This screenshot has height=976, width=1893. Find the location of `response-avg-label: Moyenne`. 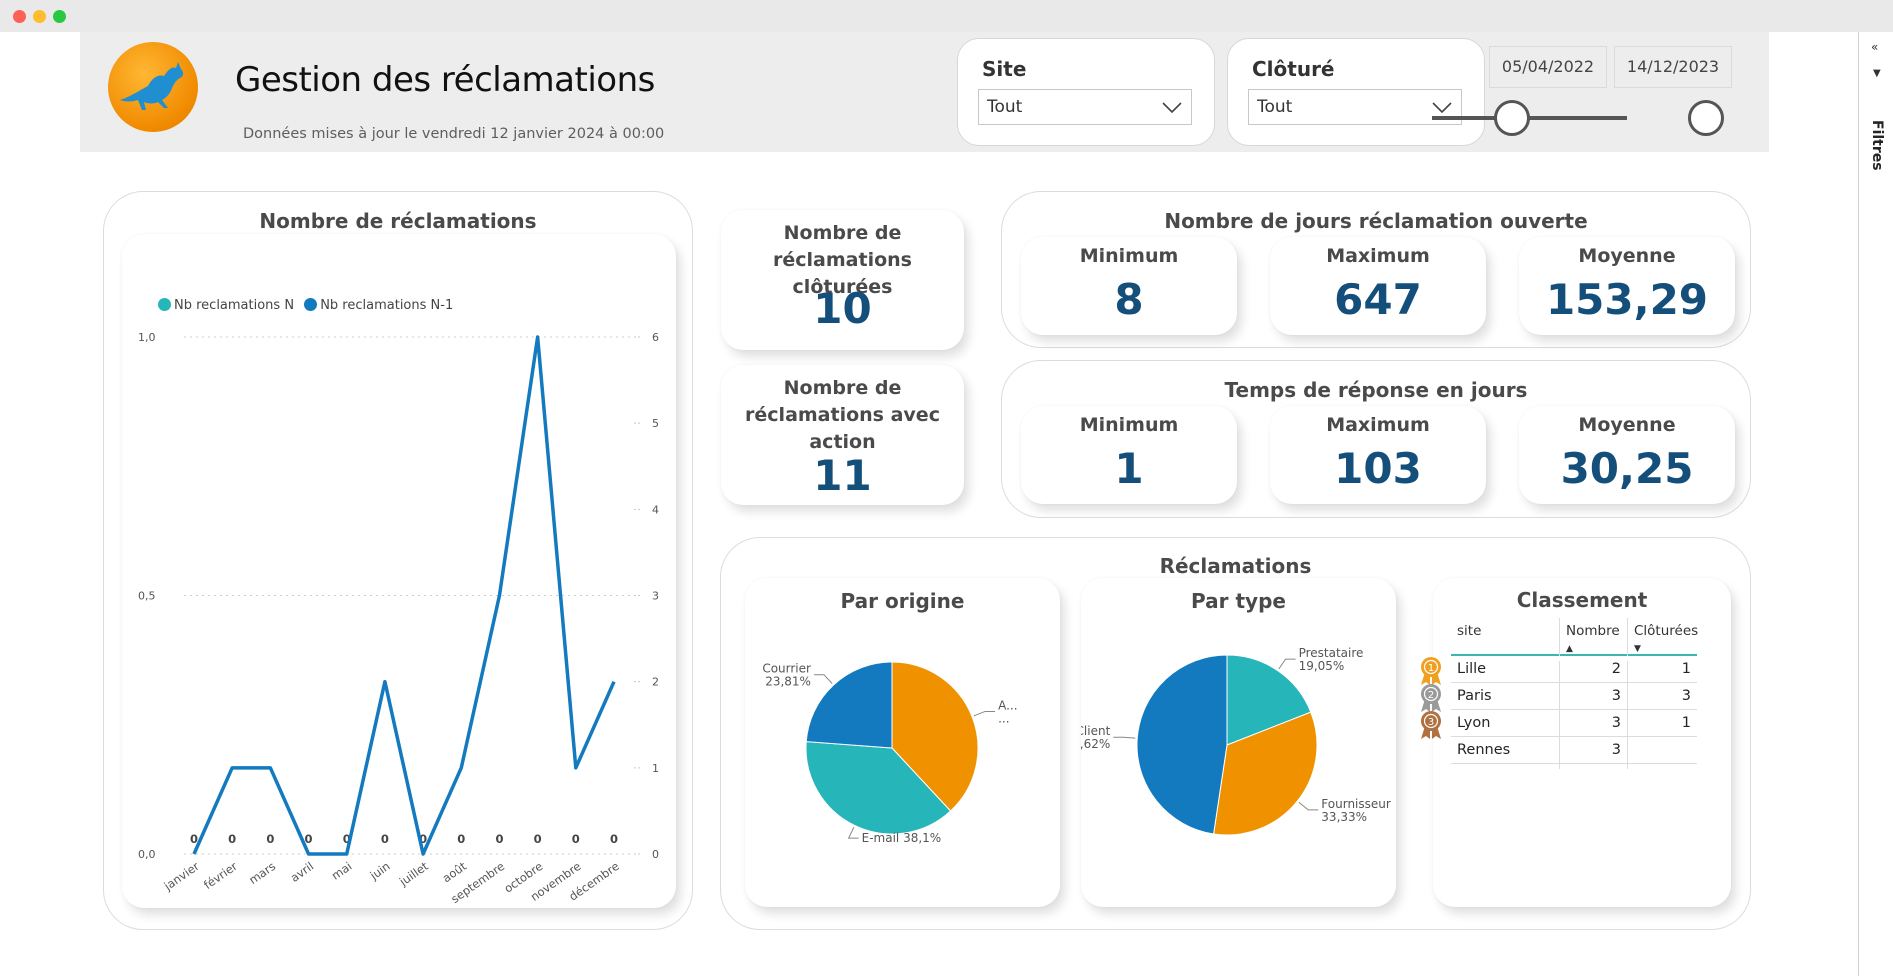

response-avg-label: Moyenne is located at coordinates (1627, 425).